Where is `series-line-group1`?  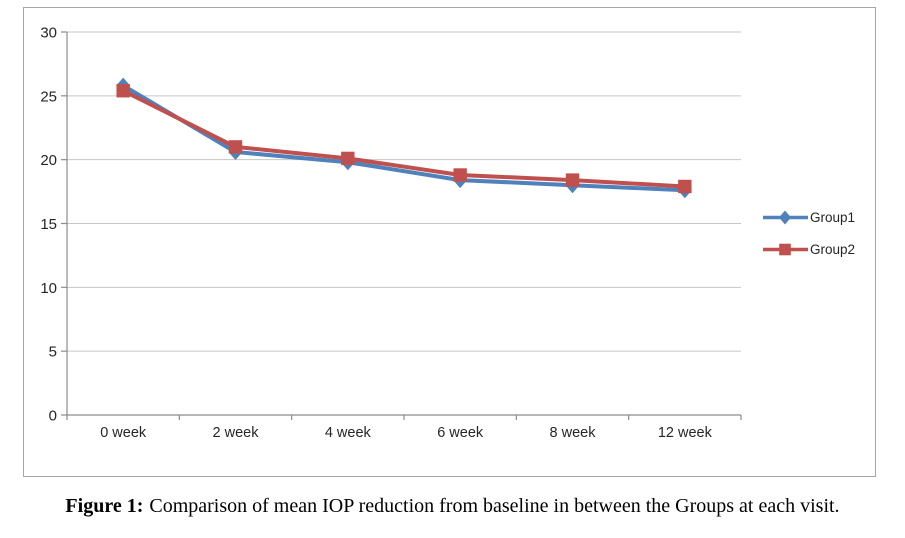
series-line-group1 is located at coordinates (404, 138).